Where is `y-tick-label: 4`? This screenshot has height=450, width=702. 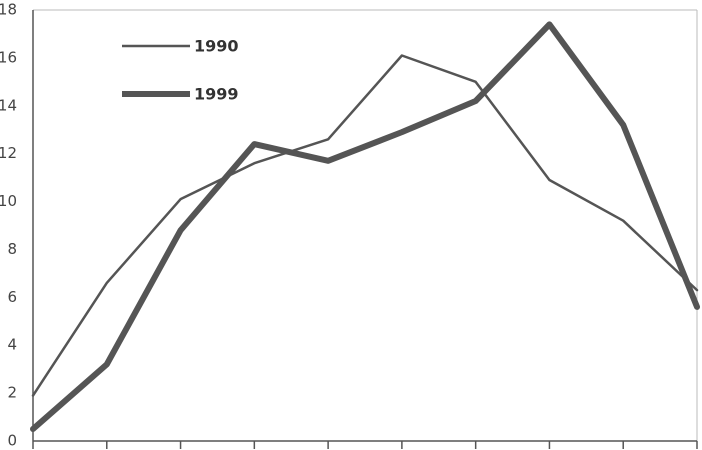
y-tick-label: 4 is located at coordinates (12, 345).